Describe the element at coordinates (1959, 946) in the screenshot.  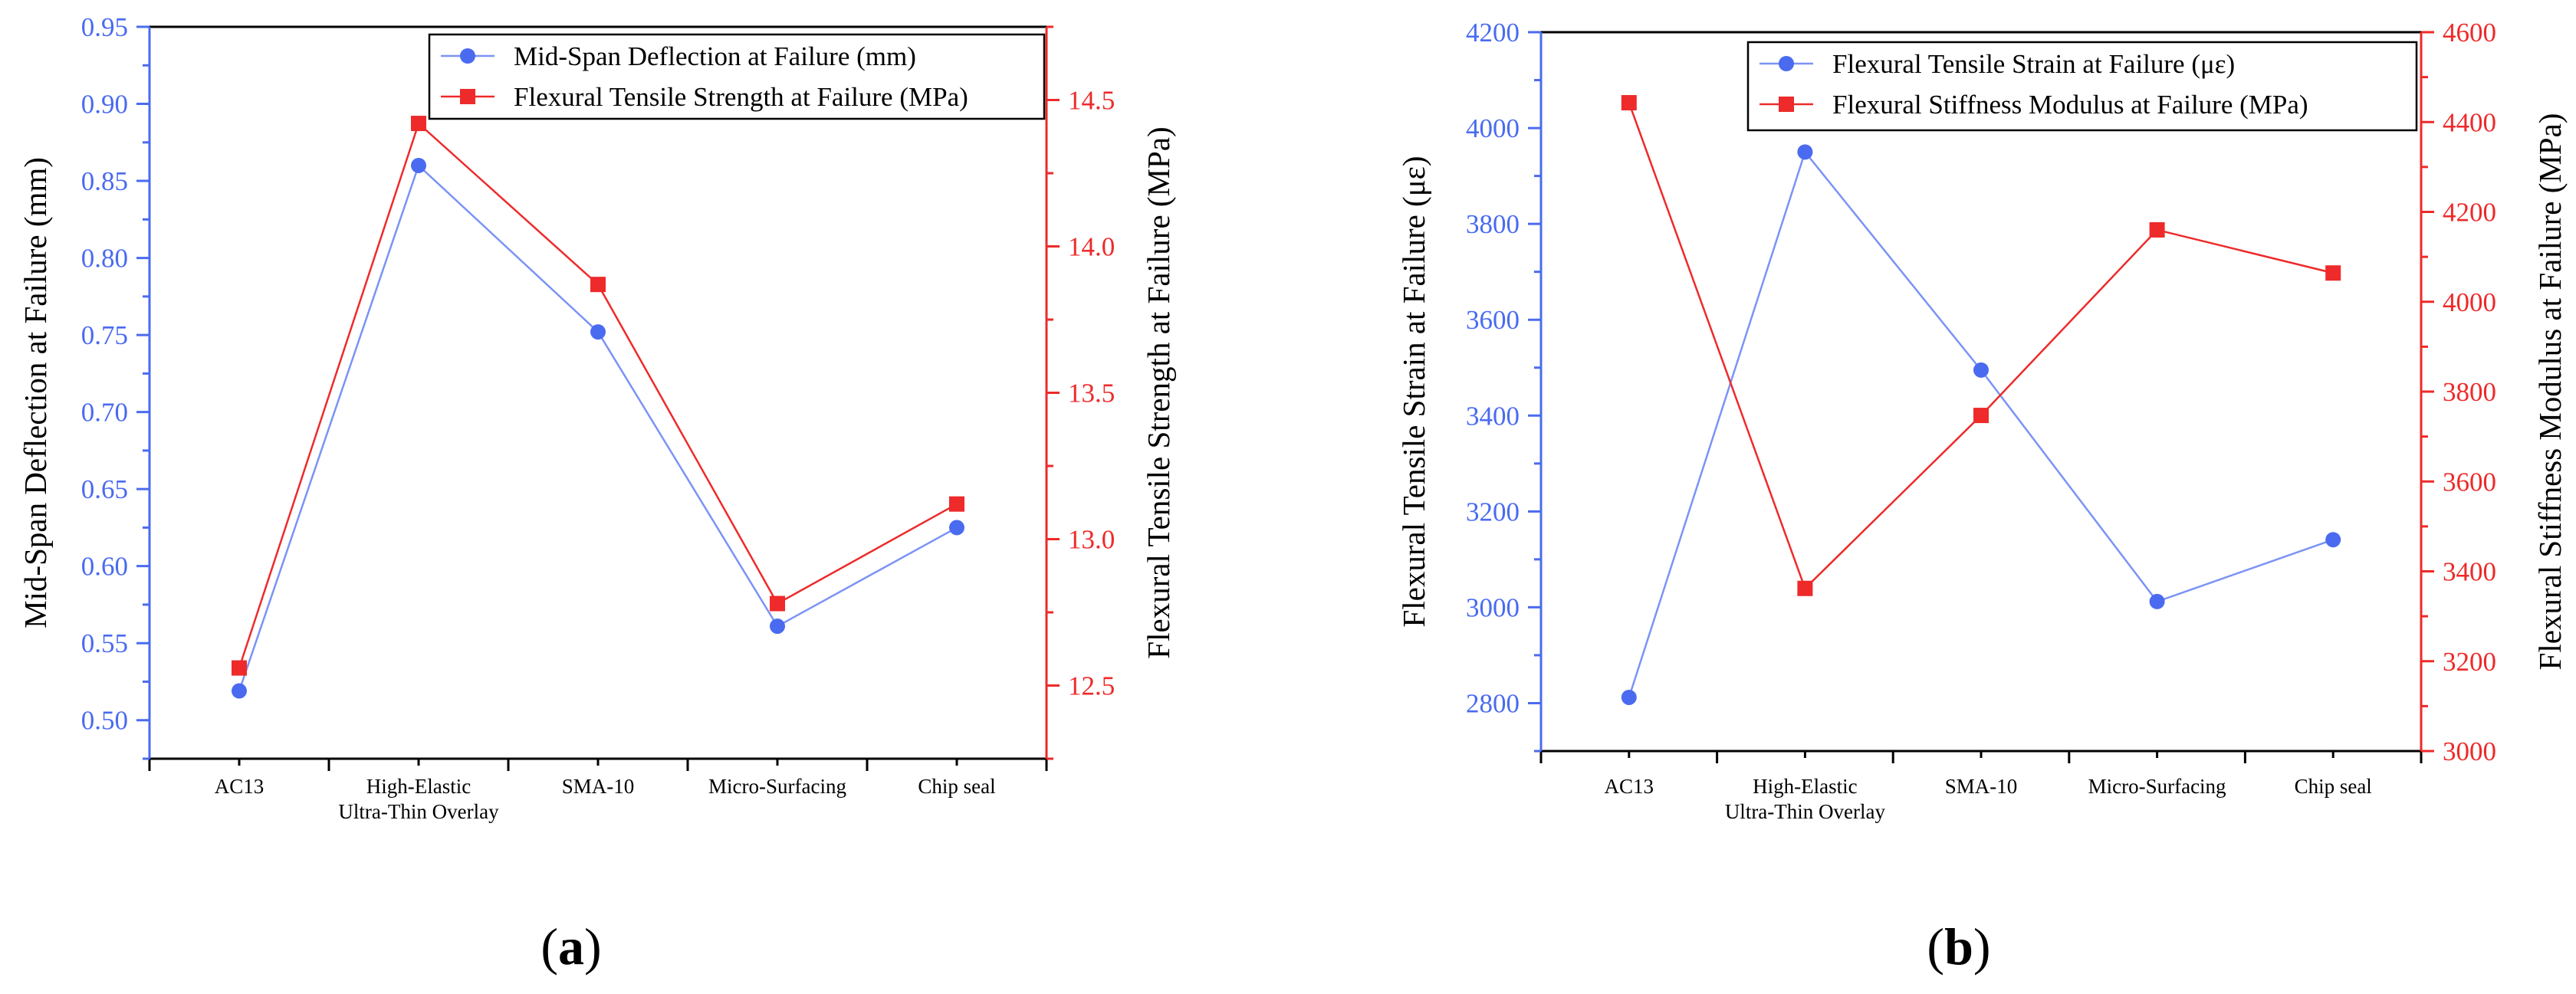
I see `panel-label: (b)` at that location.